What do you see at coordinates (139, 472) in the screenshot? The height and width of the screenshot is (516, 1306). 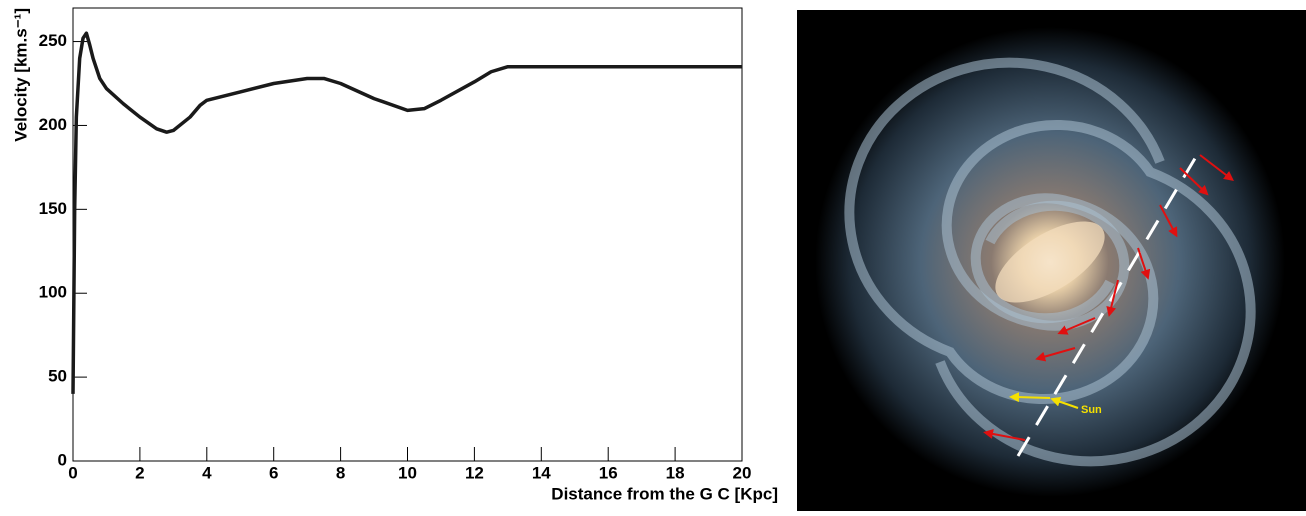 I see `x-tick-label: 2` at bounding box center [139, 472].